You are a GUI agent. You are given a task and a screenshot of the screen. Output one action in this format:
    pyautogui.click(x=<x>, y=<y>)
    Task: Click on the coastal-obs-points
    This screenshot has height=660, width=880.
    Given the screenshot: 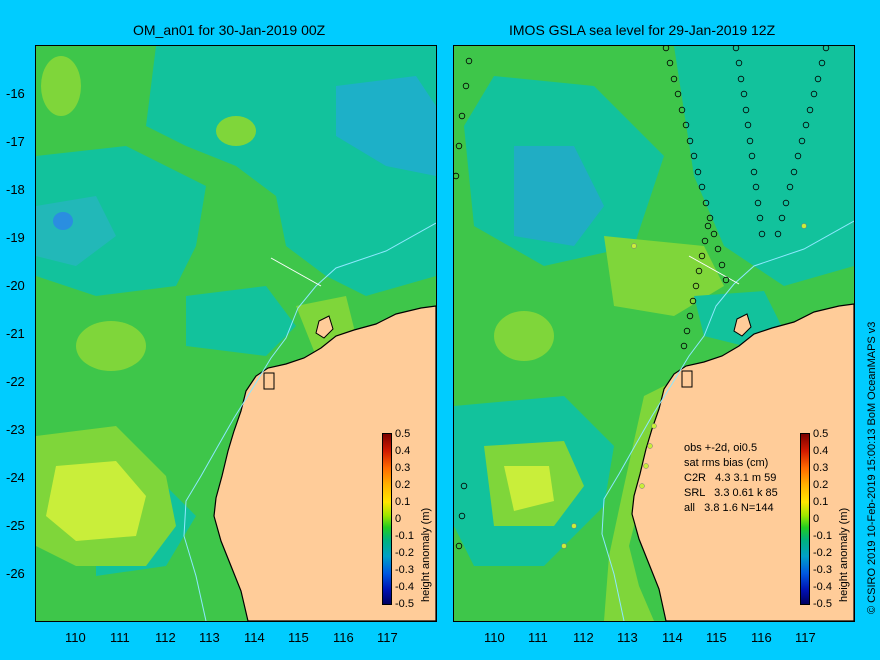 What is the action you would take?
    pyautogui.click(x=684, y=386)
    